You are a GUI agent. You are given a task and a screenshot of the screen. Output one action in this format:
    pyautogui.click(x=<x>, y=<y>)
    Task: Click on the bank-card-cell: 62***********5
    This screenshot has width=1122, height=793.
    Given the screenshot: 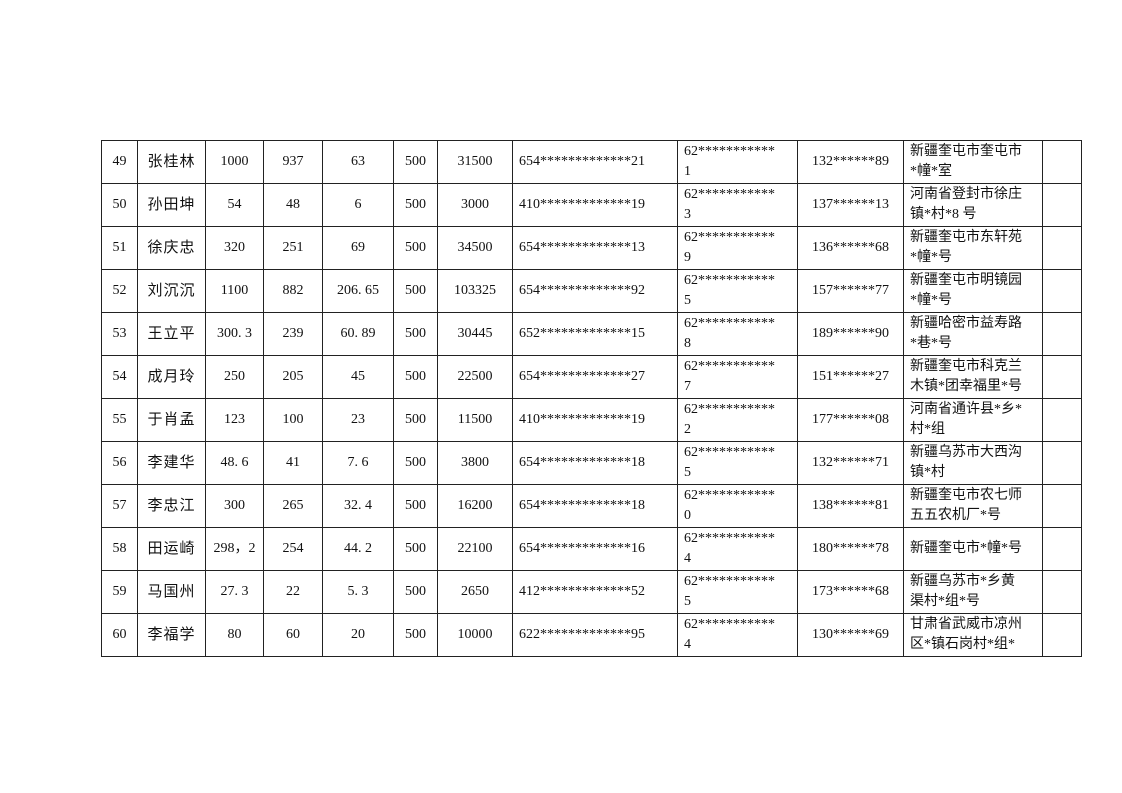 What is the action you would take?
    pyautogui.click(x=737, y=291)
    